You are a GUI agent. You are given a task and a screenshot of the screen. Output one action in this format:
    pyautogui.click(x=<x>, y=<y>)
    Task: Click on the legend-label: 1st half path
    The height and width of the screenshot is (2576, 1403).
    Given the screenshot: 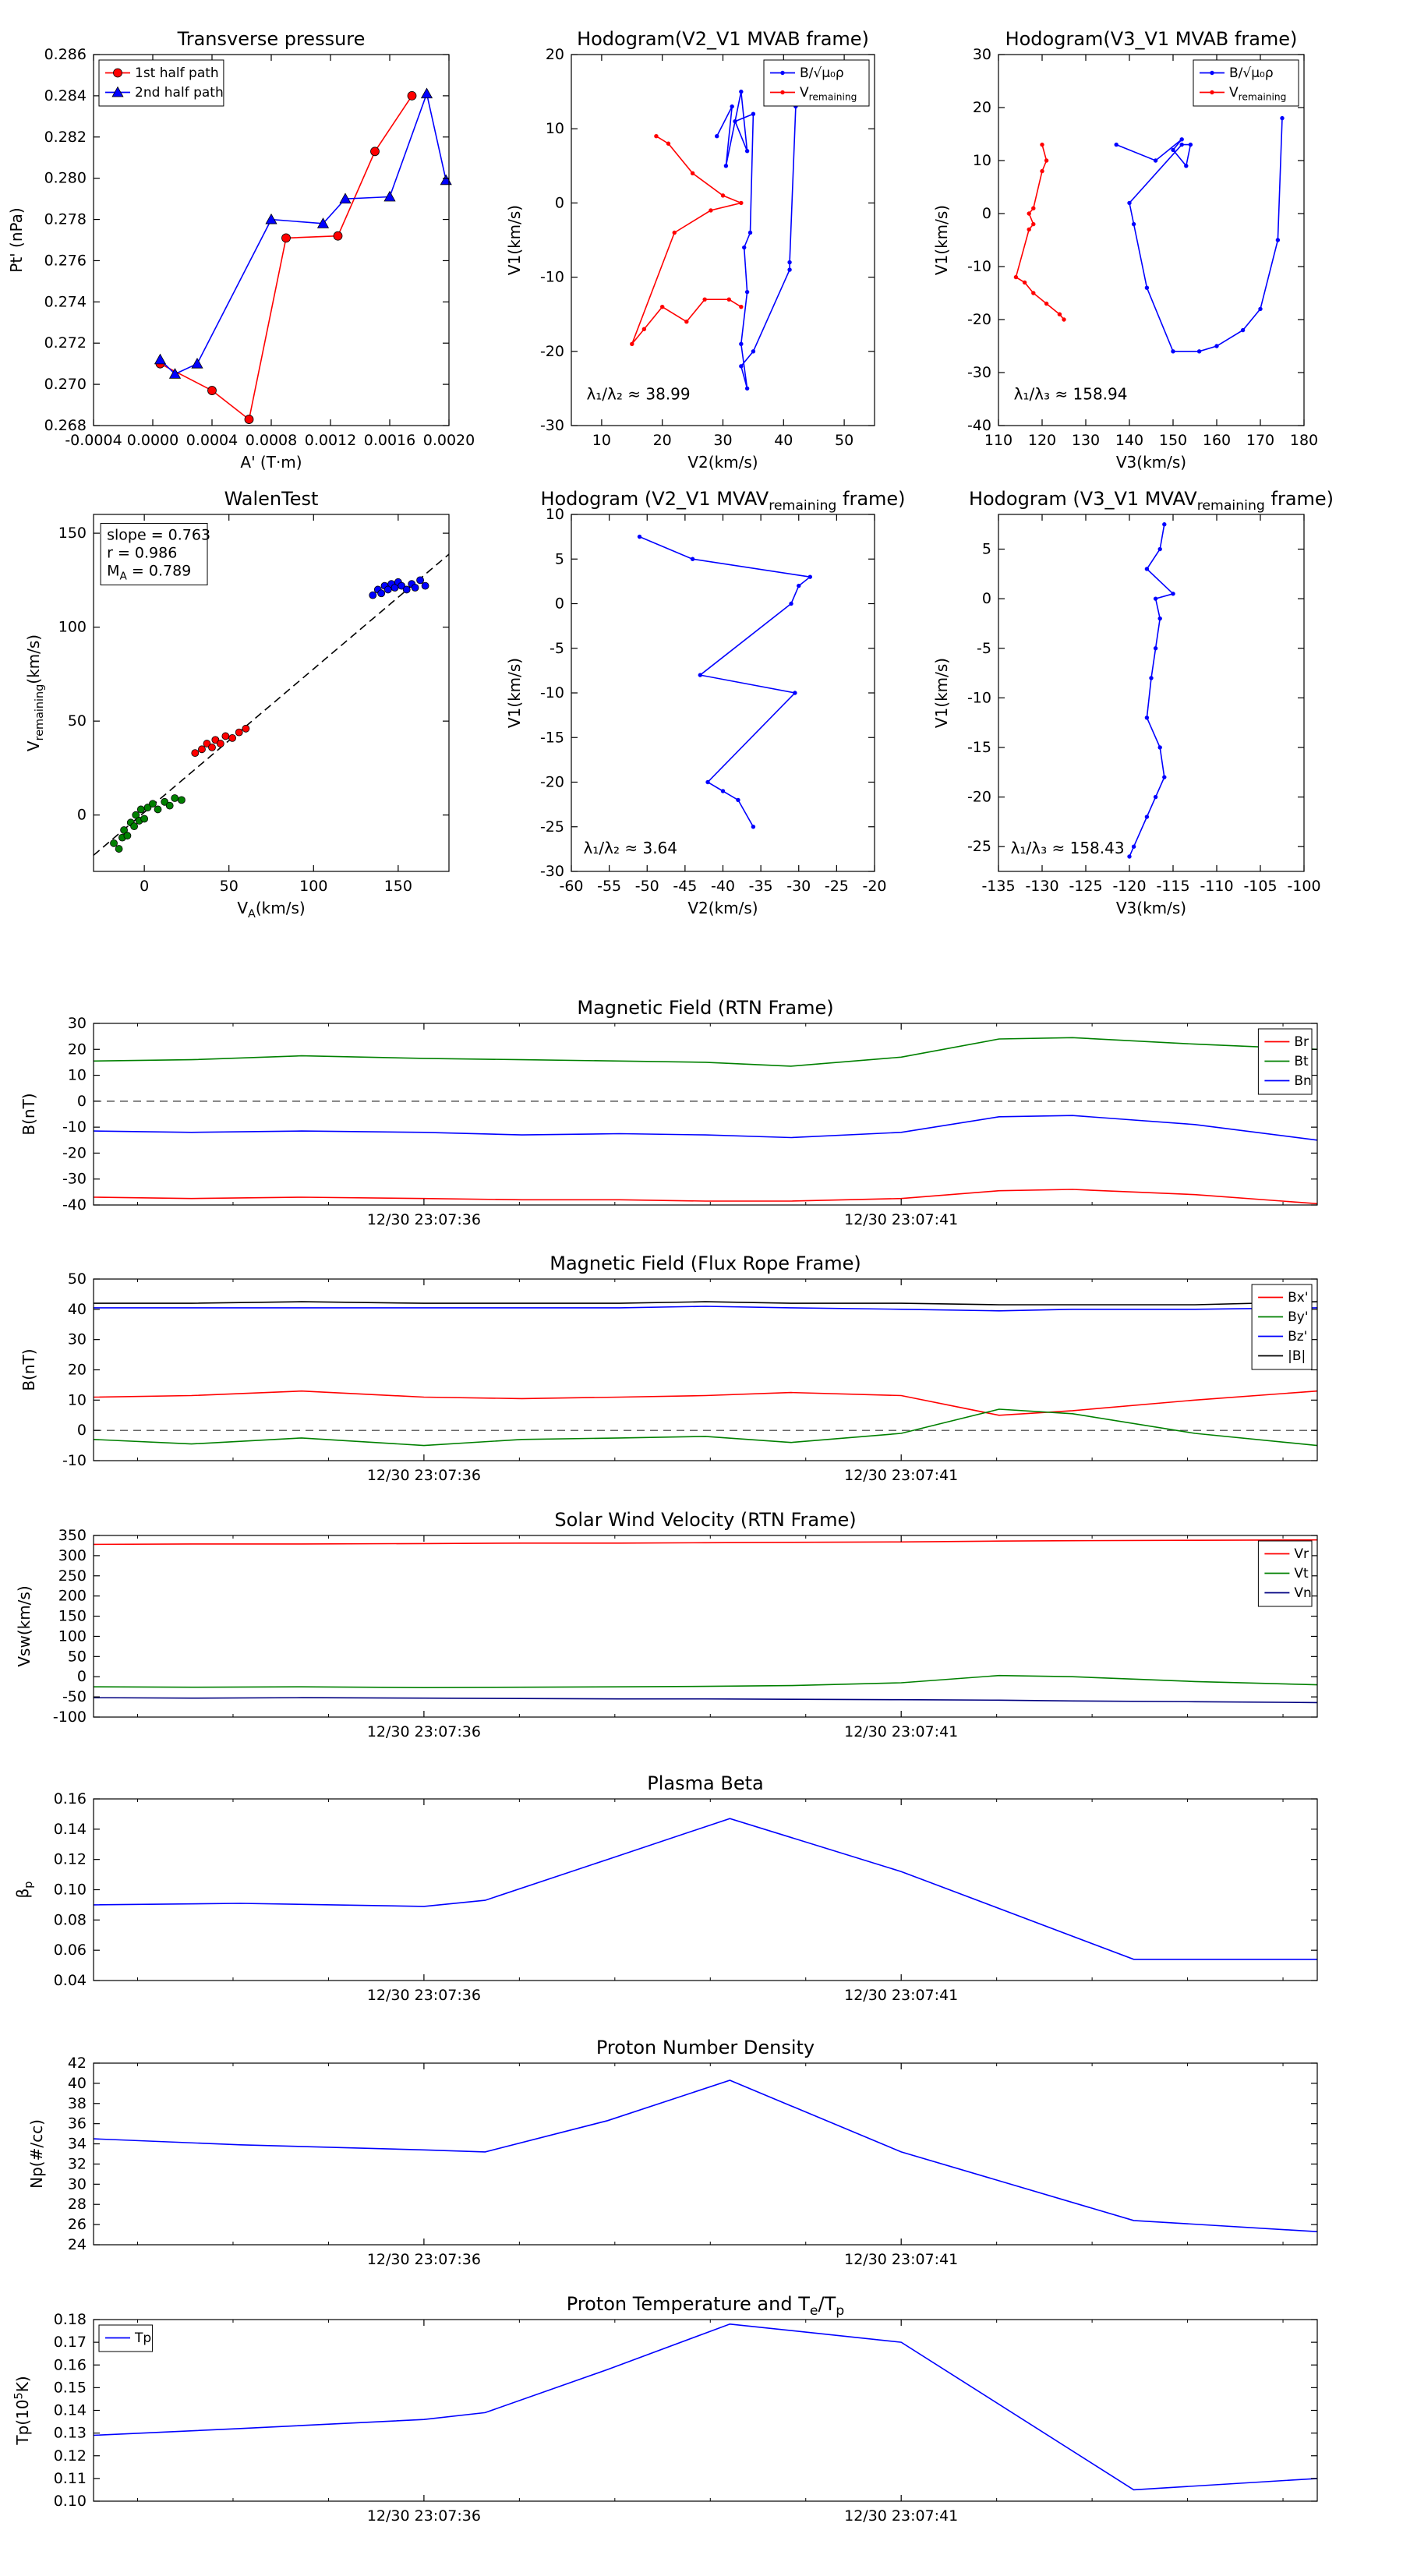 What is the action you would take?
    pyautogui.click(x=177, y=73)
    